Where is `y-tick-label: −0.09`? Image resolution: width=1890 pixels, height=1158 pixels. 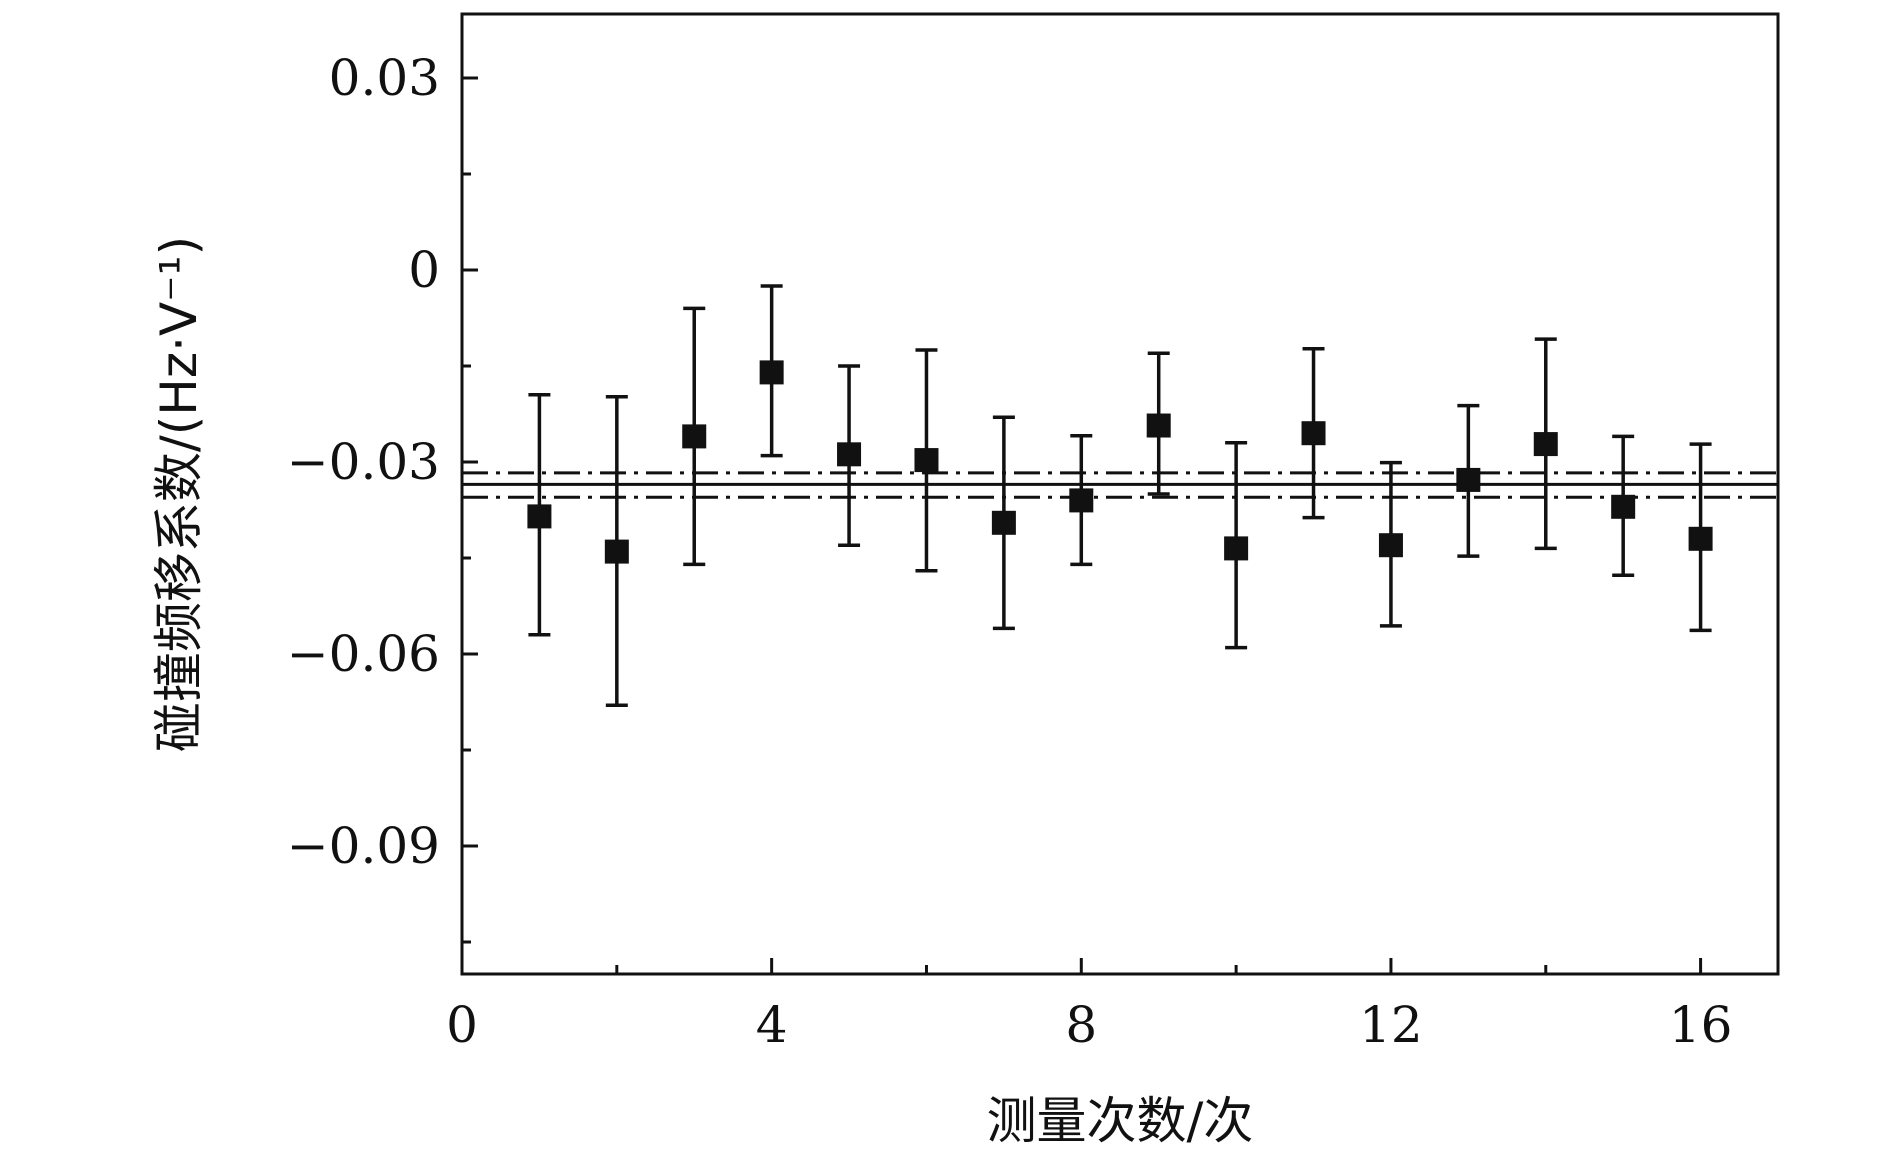
y-tick-label: −0.09 is located at coordinates (363, 846).